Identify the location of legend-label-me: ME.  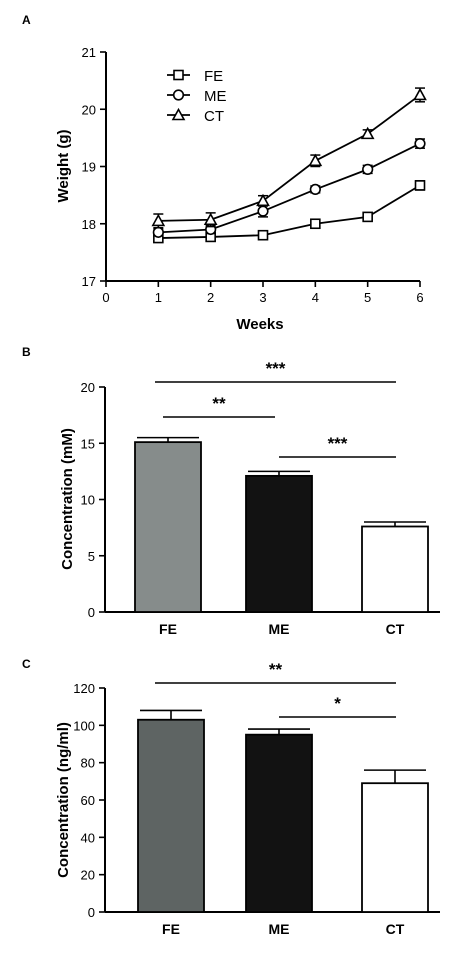
(215, 96).